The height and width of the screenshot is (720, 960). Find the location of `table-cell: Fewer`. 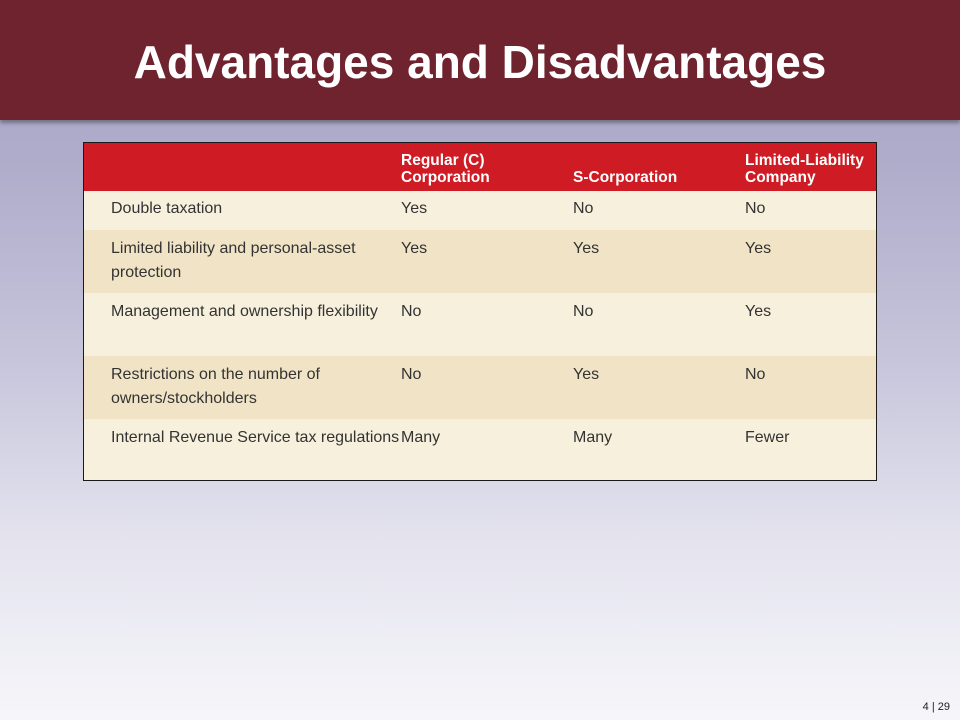

table-cell: Fewer is located at coordinates (767, 437).